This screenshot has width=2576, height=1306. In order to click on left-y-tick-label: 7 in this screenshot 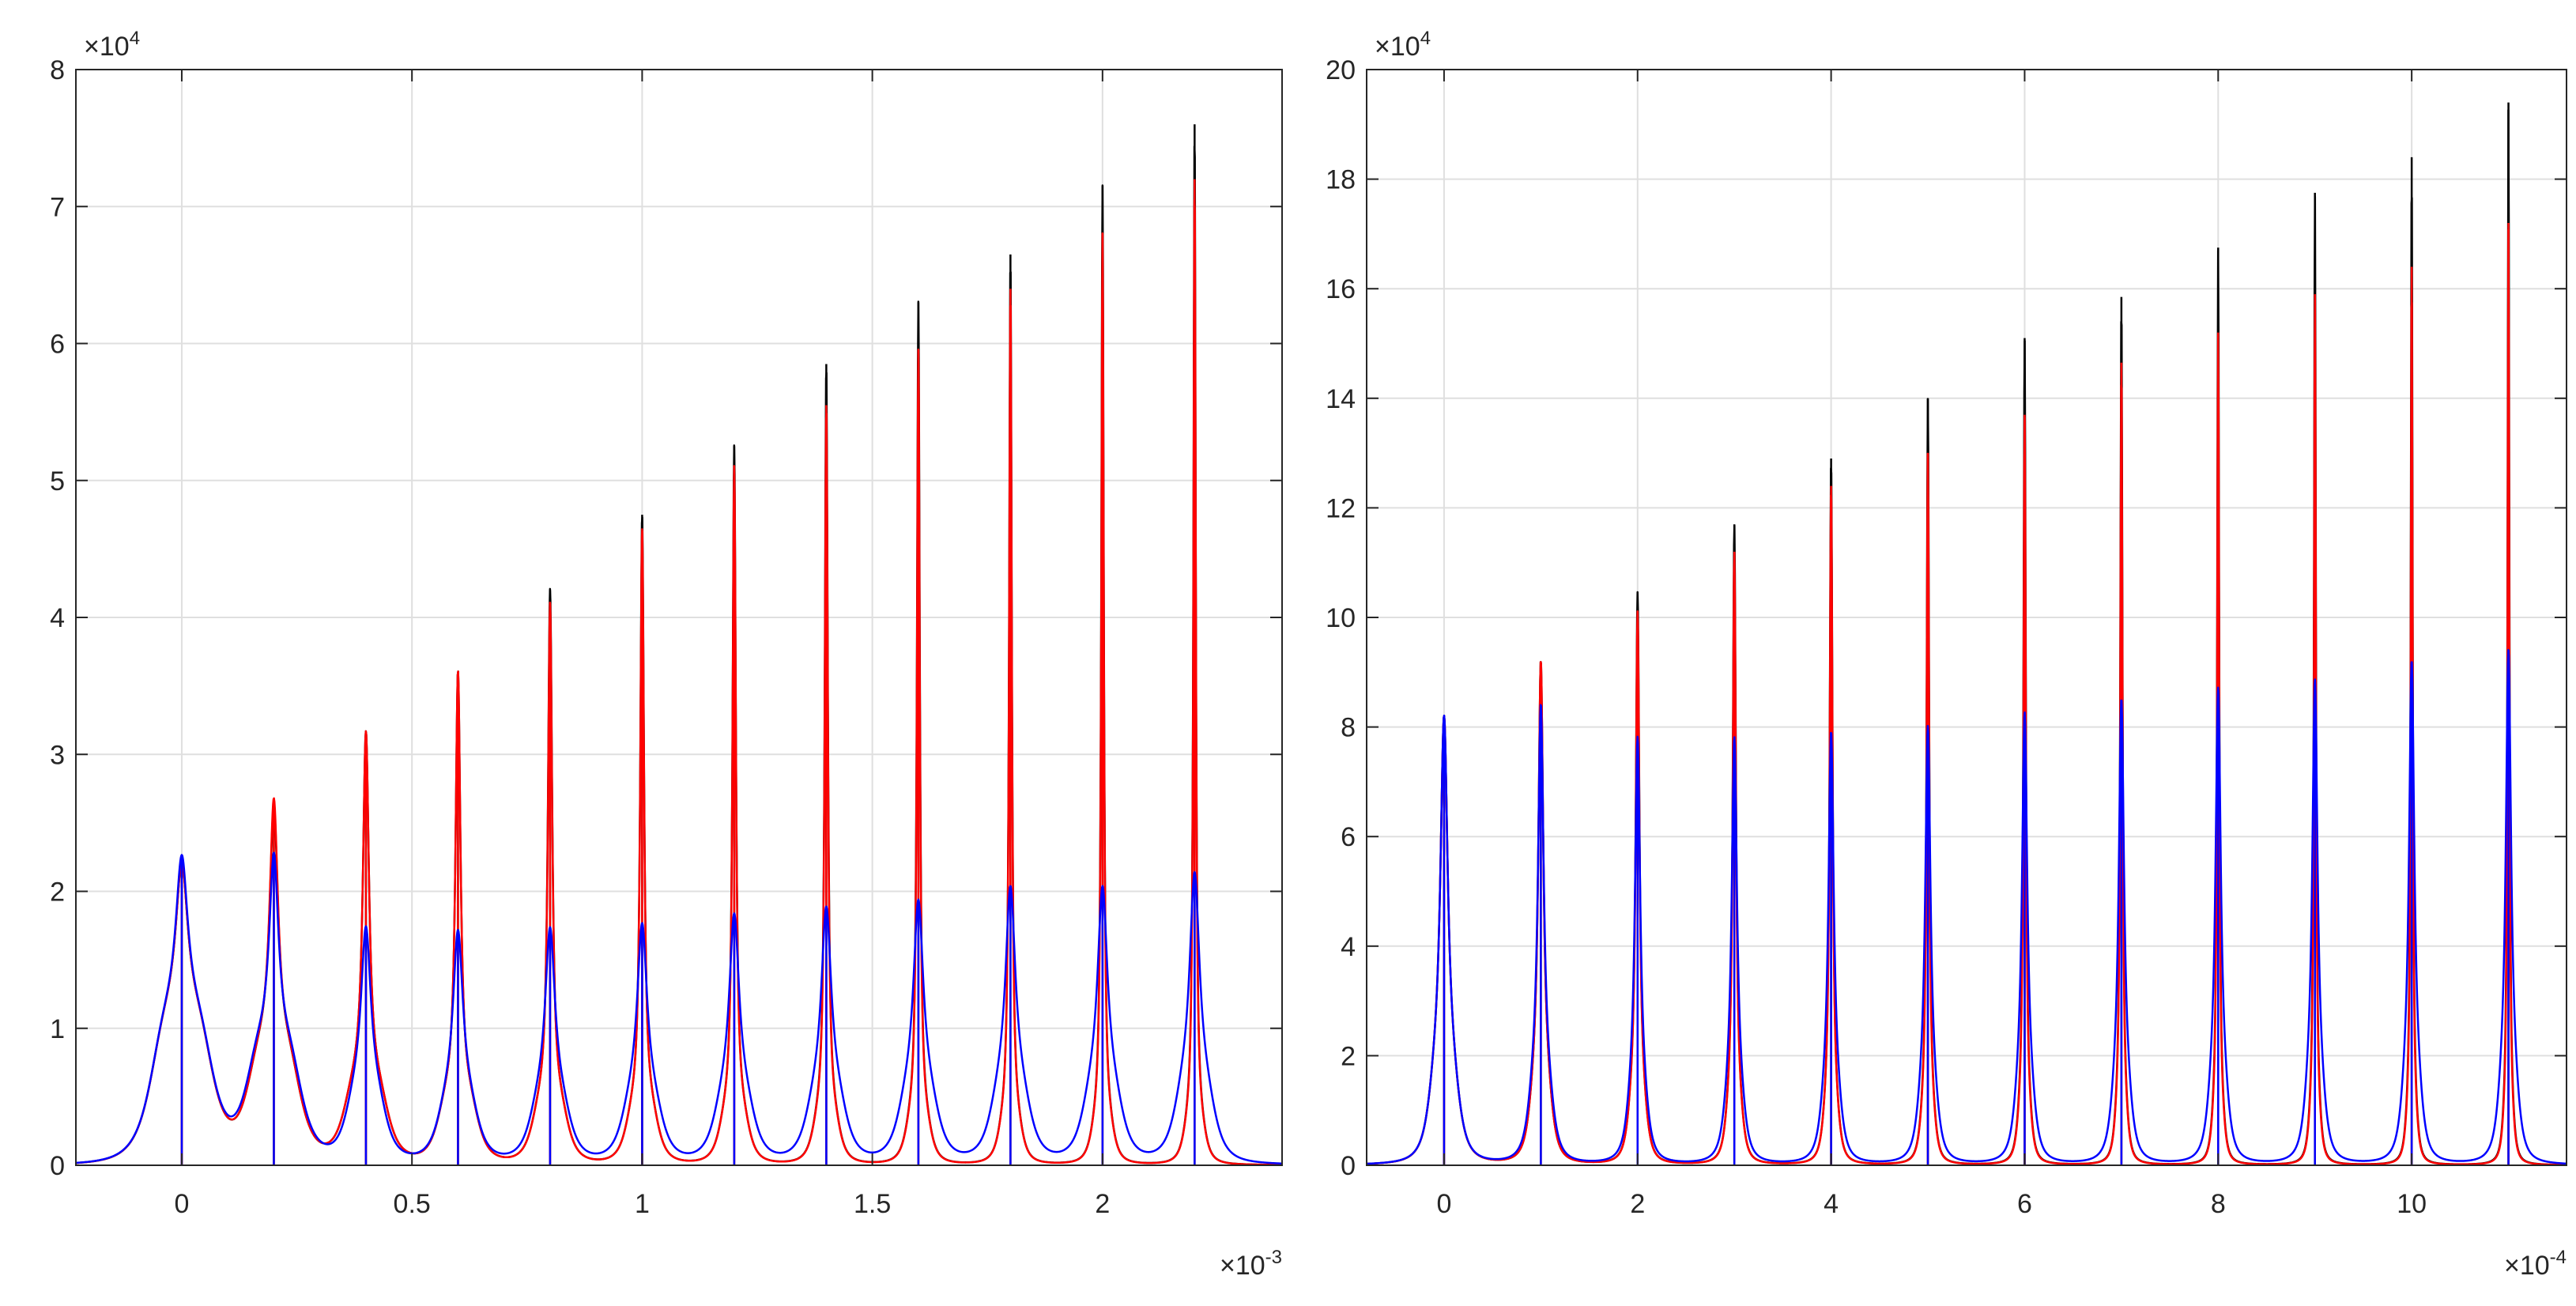, I will do `click(58, 207)`.